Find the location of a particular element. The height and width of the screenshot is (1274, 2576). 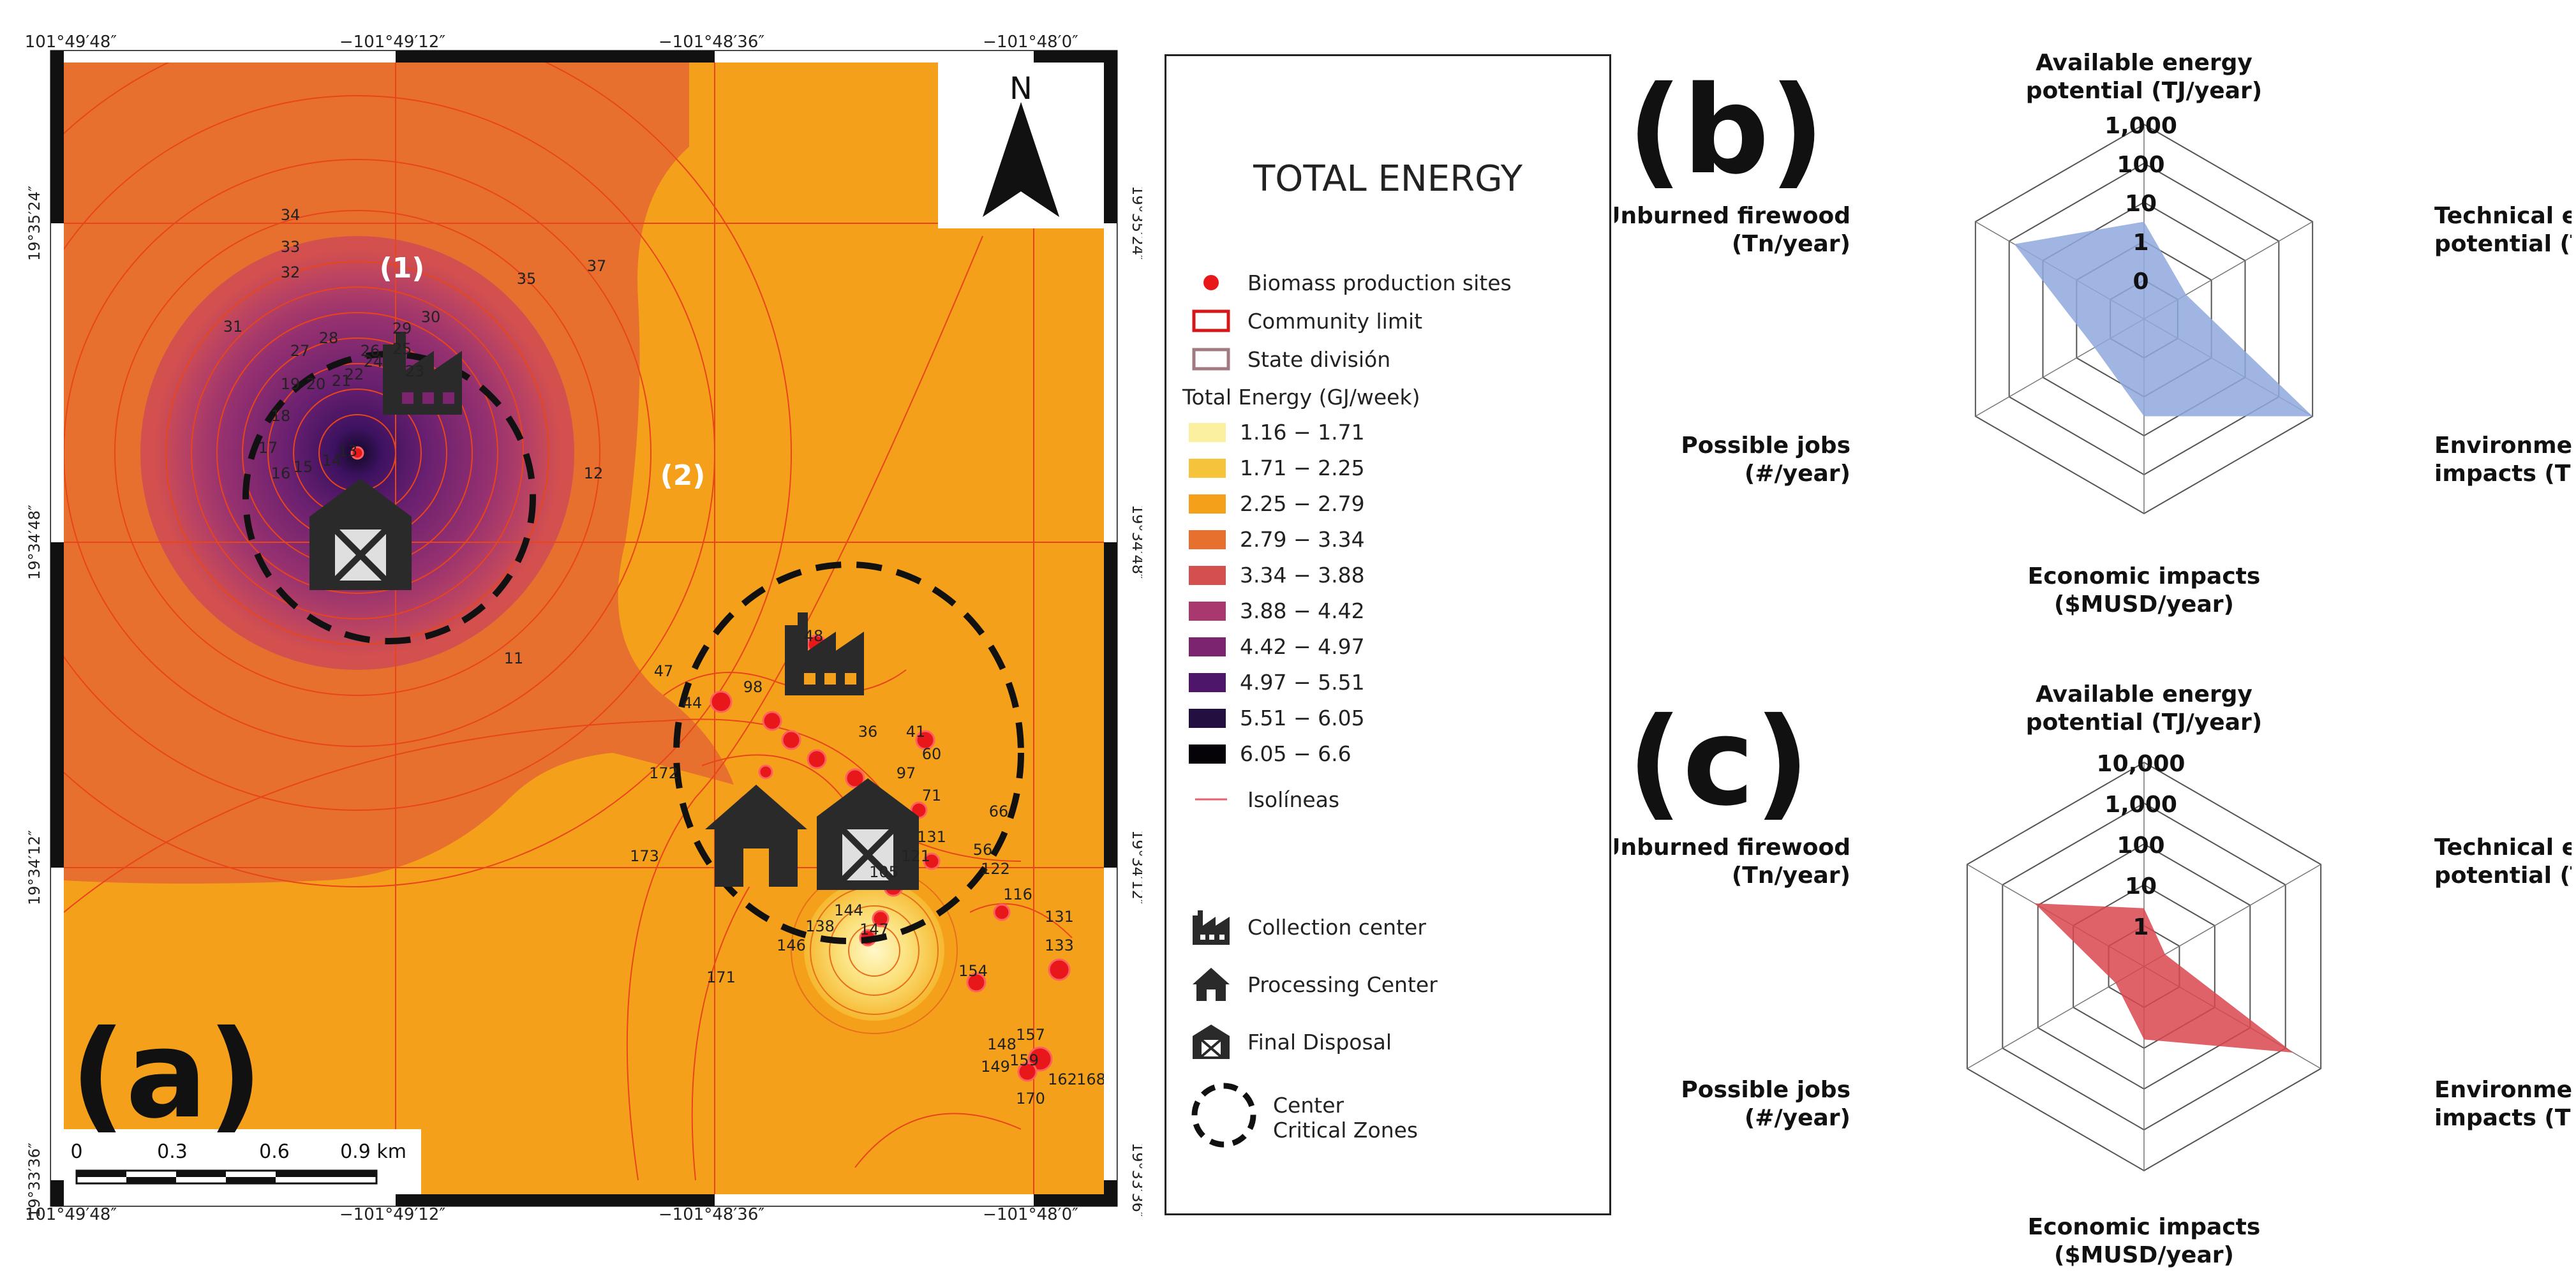

coord-right-2: 19°34′48″ is located at coordinates (1135, 542).